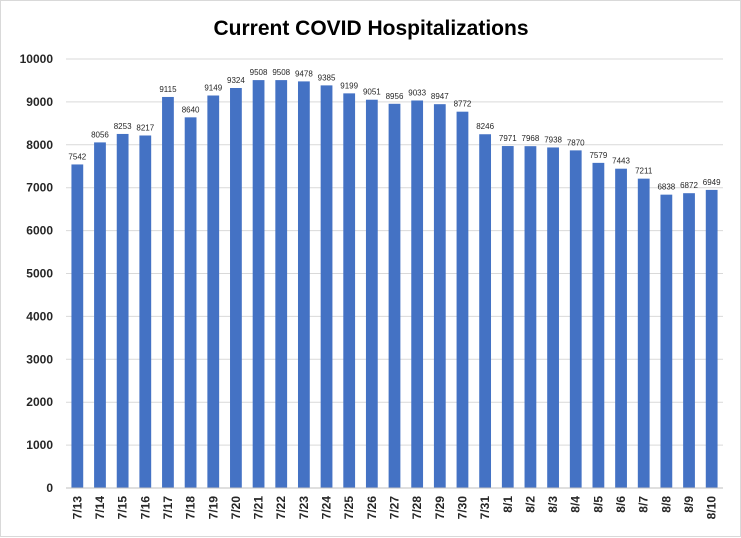 This screenshot has height=538, width=741. Describe the element at coordinates (598, 504) in the screenshot. I see `x-tick-label: 8/5` at that location.